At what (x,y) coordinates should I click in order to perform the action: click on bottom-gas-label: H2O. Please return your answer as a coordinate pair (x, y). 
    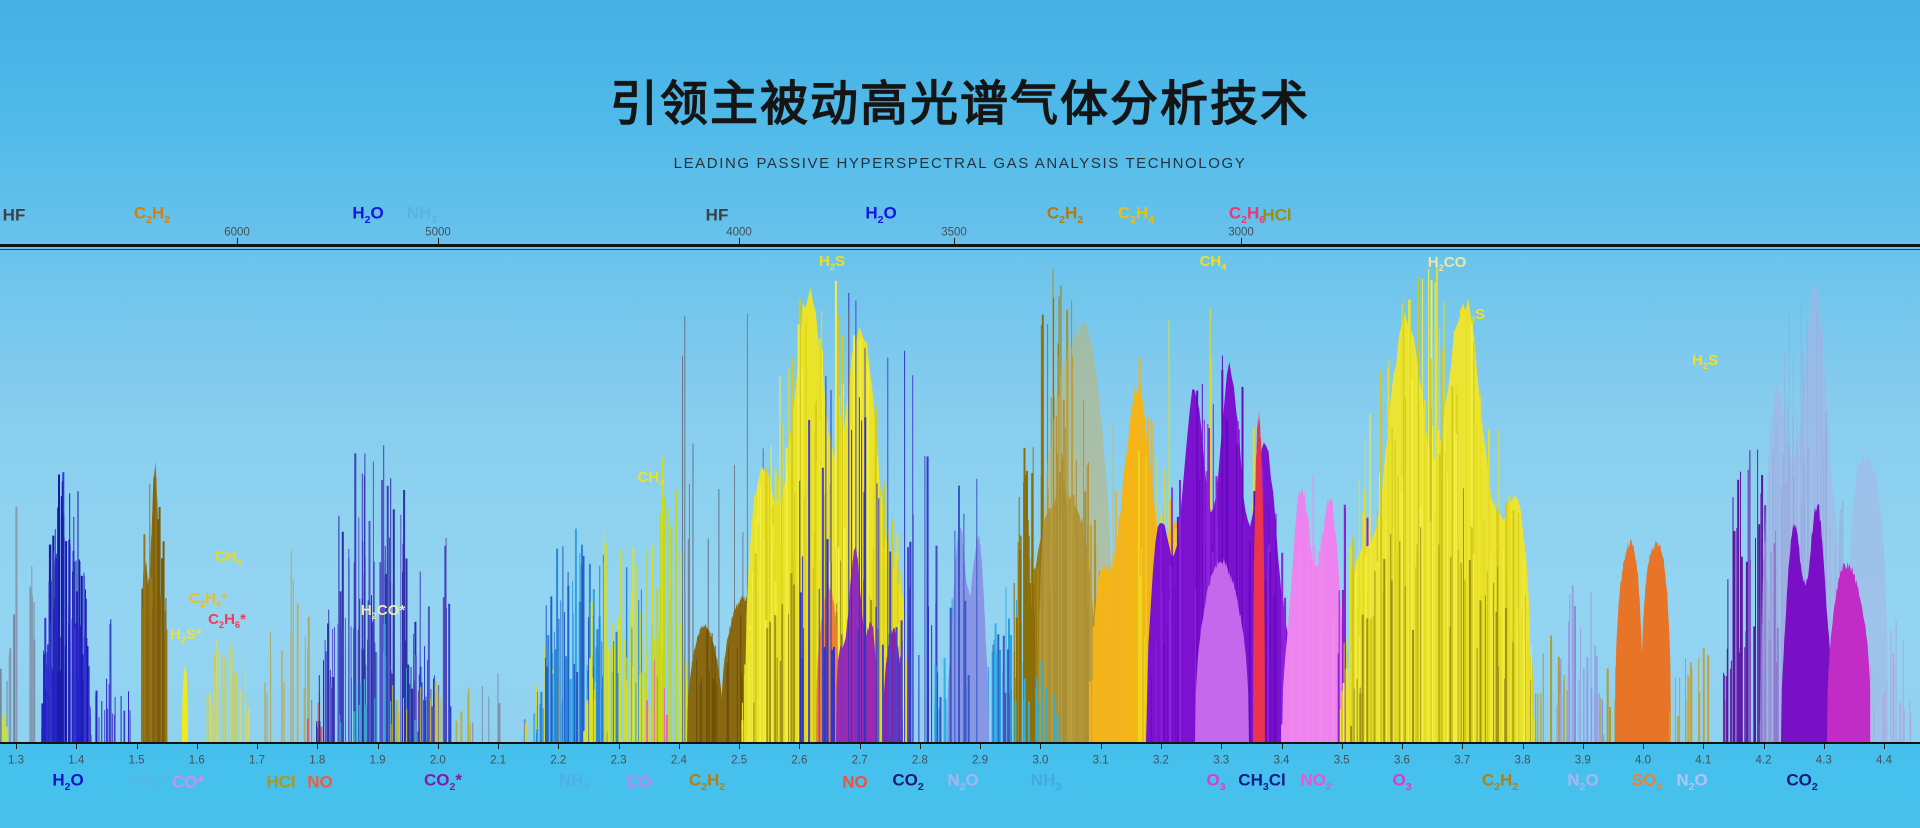
    Looking at the image, I should click on (68, 781).